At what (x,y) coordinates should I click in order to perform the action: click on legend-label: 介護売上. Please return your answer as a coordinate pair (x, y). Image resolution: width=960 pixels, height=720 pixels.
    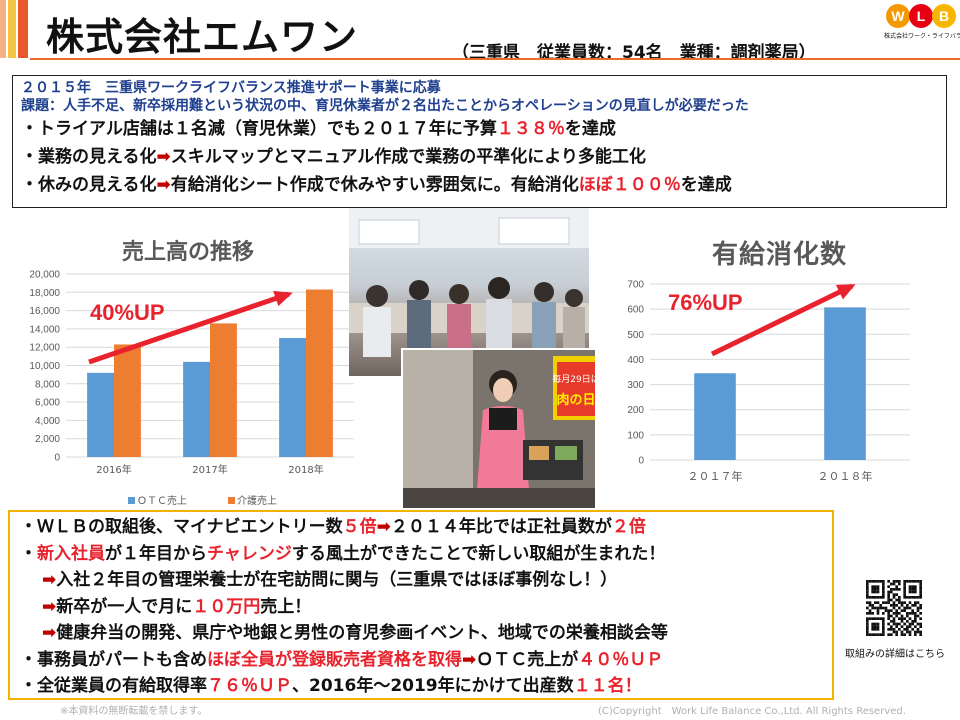
    Looking at the image, I should click on (257, 500).